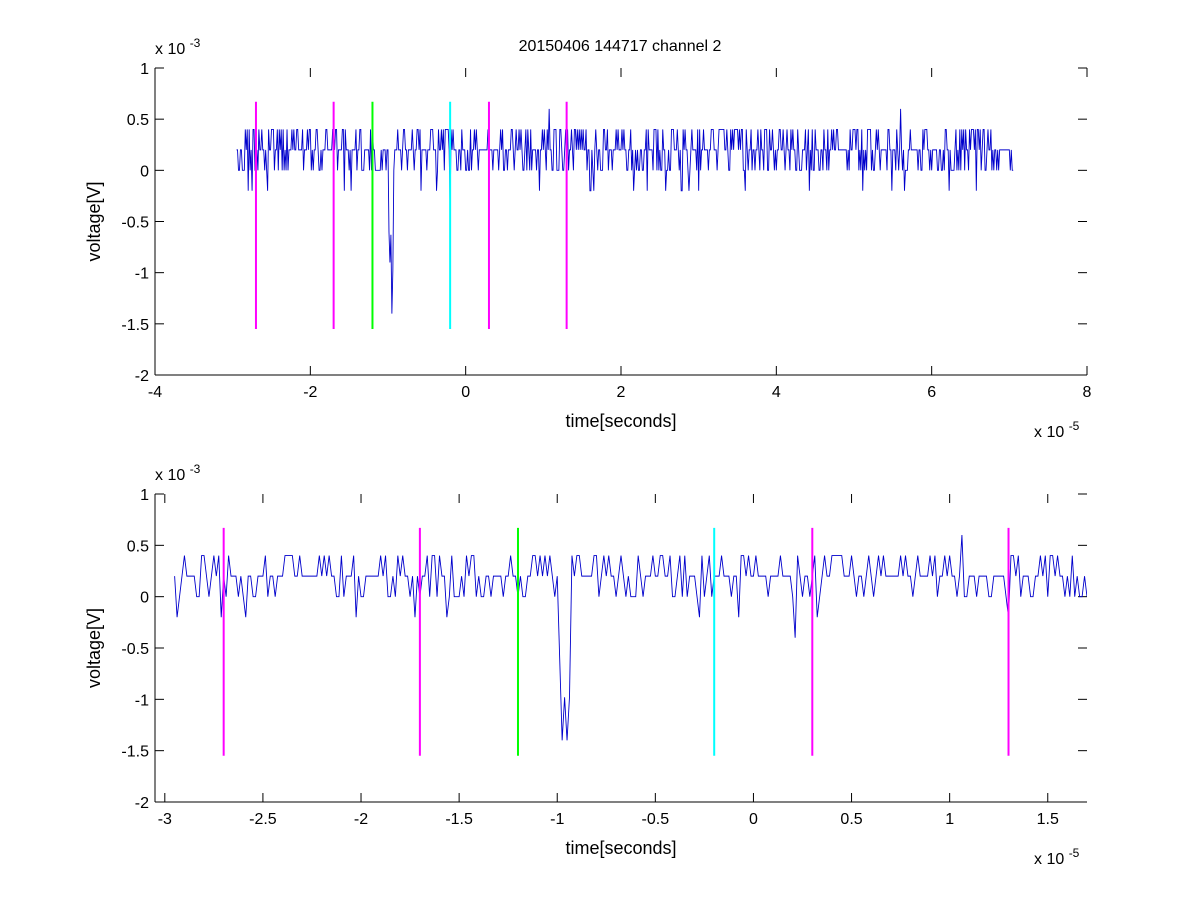 The width and height of the screenshot is (1200, 905). What do you see at coordinates (1048, 819) in the screenshot?
I see `x-tick-label: 1.5` at bounding box center [1048, 819].